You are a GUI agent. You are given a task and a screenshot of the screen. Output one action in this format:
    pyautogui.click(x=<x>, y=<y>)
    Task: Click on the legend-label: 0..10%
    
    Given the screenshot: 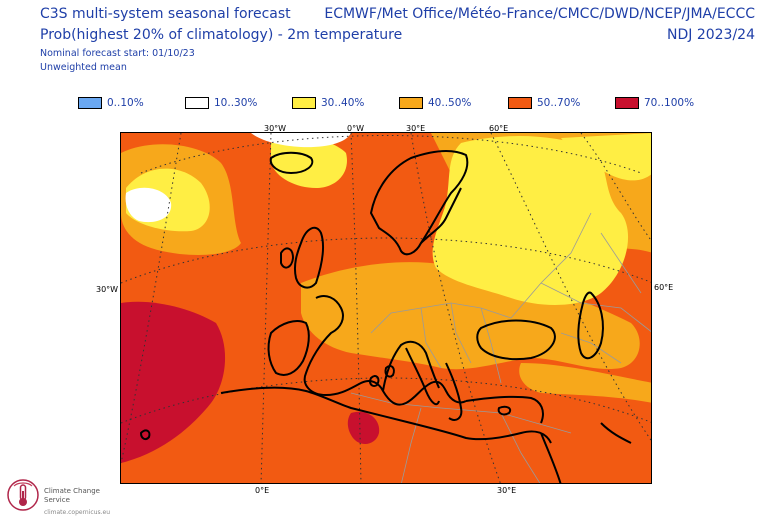 What is the action you would take?
    pyautogui.click(x=125, y=103)
    